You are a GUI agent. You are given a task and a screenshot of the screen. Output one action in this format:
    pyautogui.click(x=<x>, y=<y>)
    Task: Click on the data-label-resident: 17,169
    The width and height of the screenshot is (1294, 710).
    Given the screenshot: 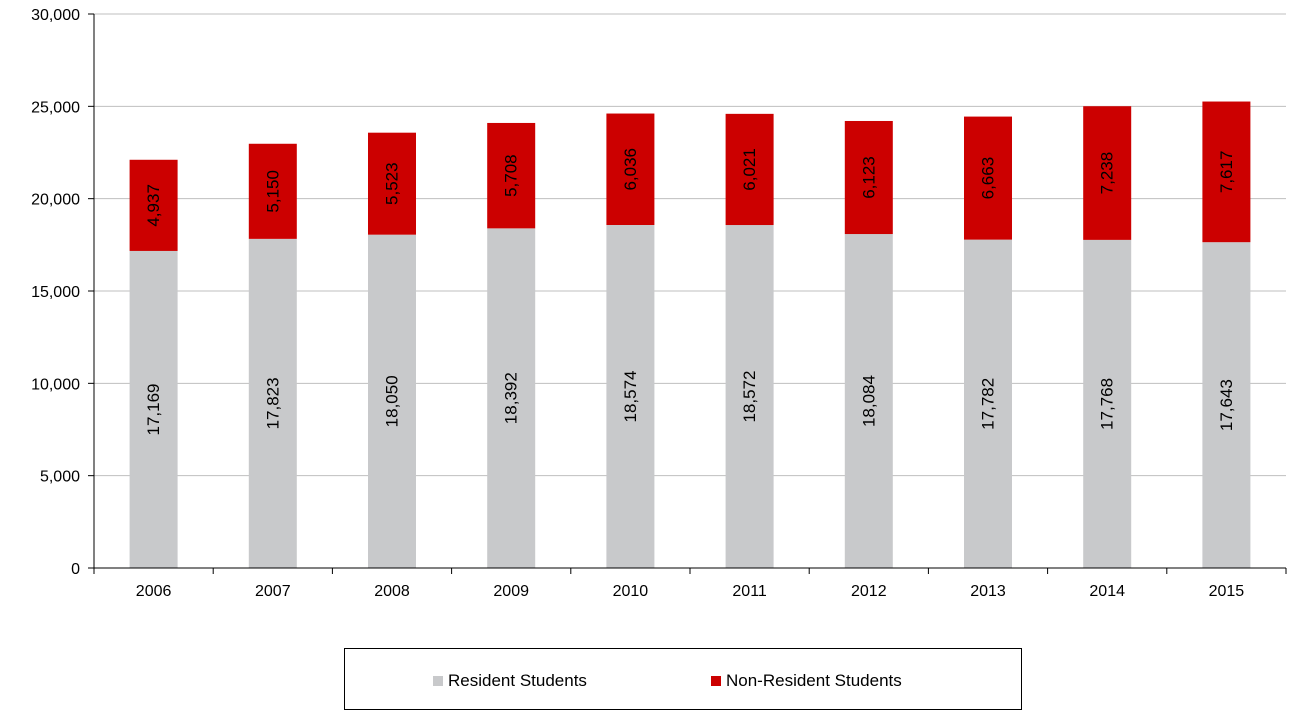 What is the action you would take?
    pyautogui.click(x=153, y=409)
    